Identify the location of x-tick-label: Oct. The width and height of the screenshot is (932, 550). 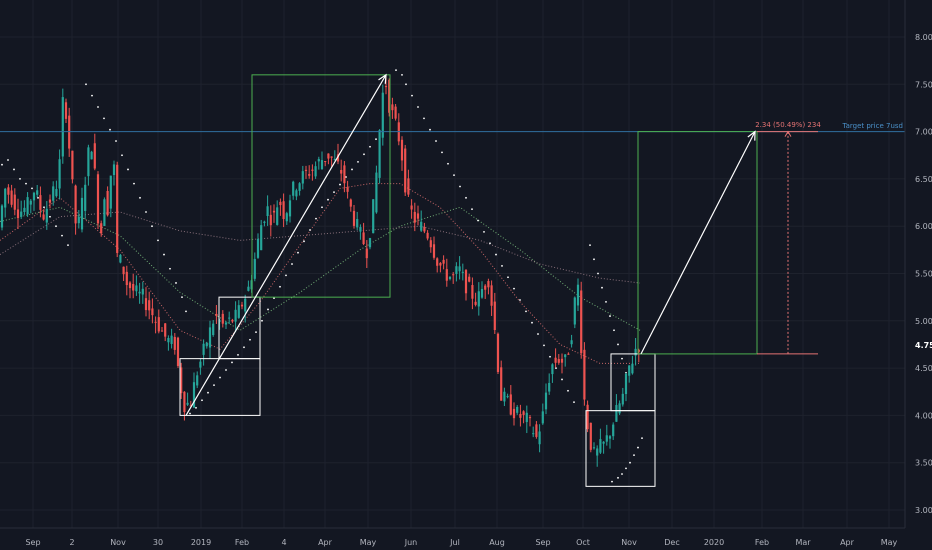
(583, 542).